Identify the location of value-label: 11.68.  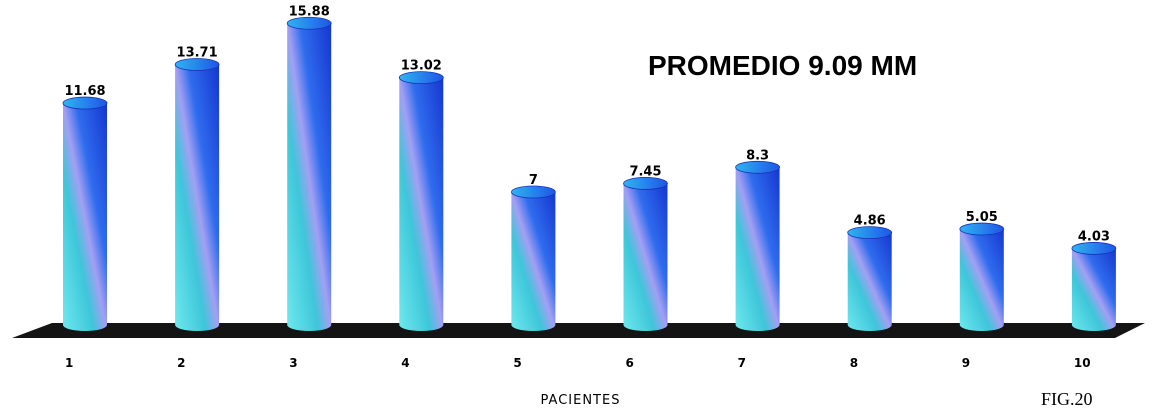
(84, 91).